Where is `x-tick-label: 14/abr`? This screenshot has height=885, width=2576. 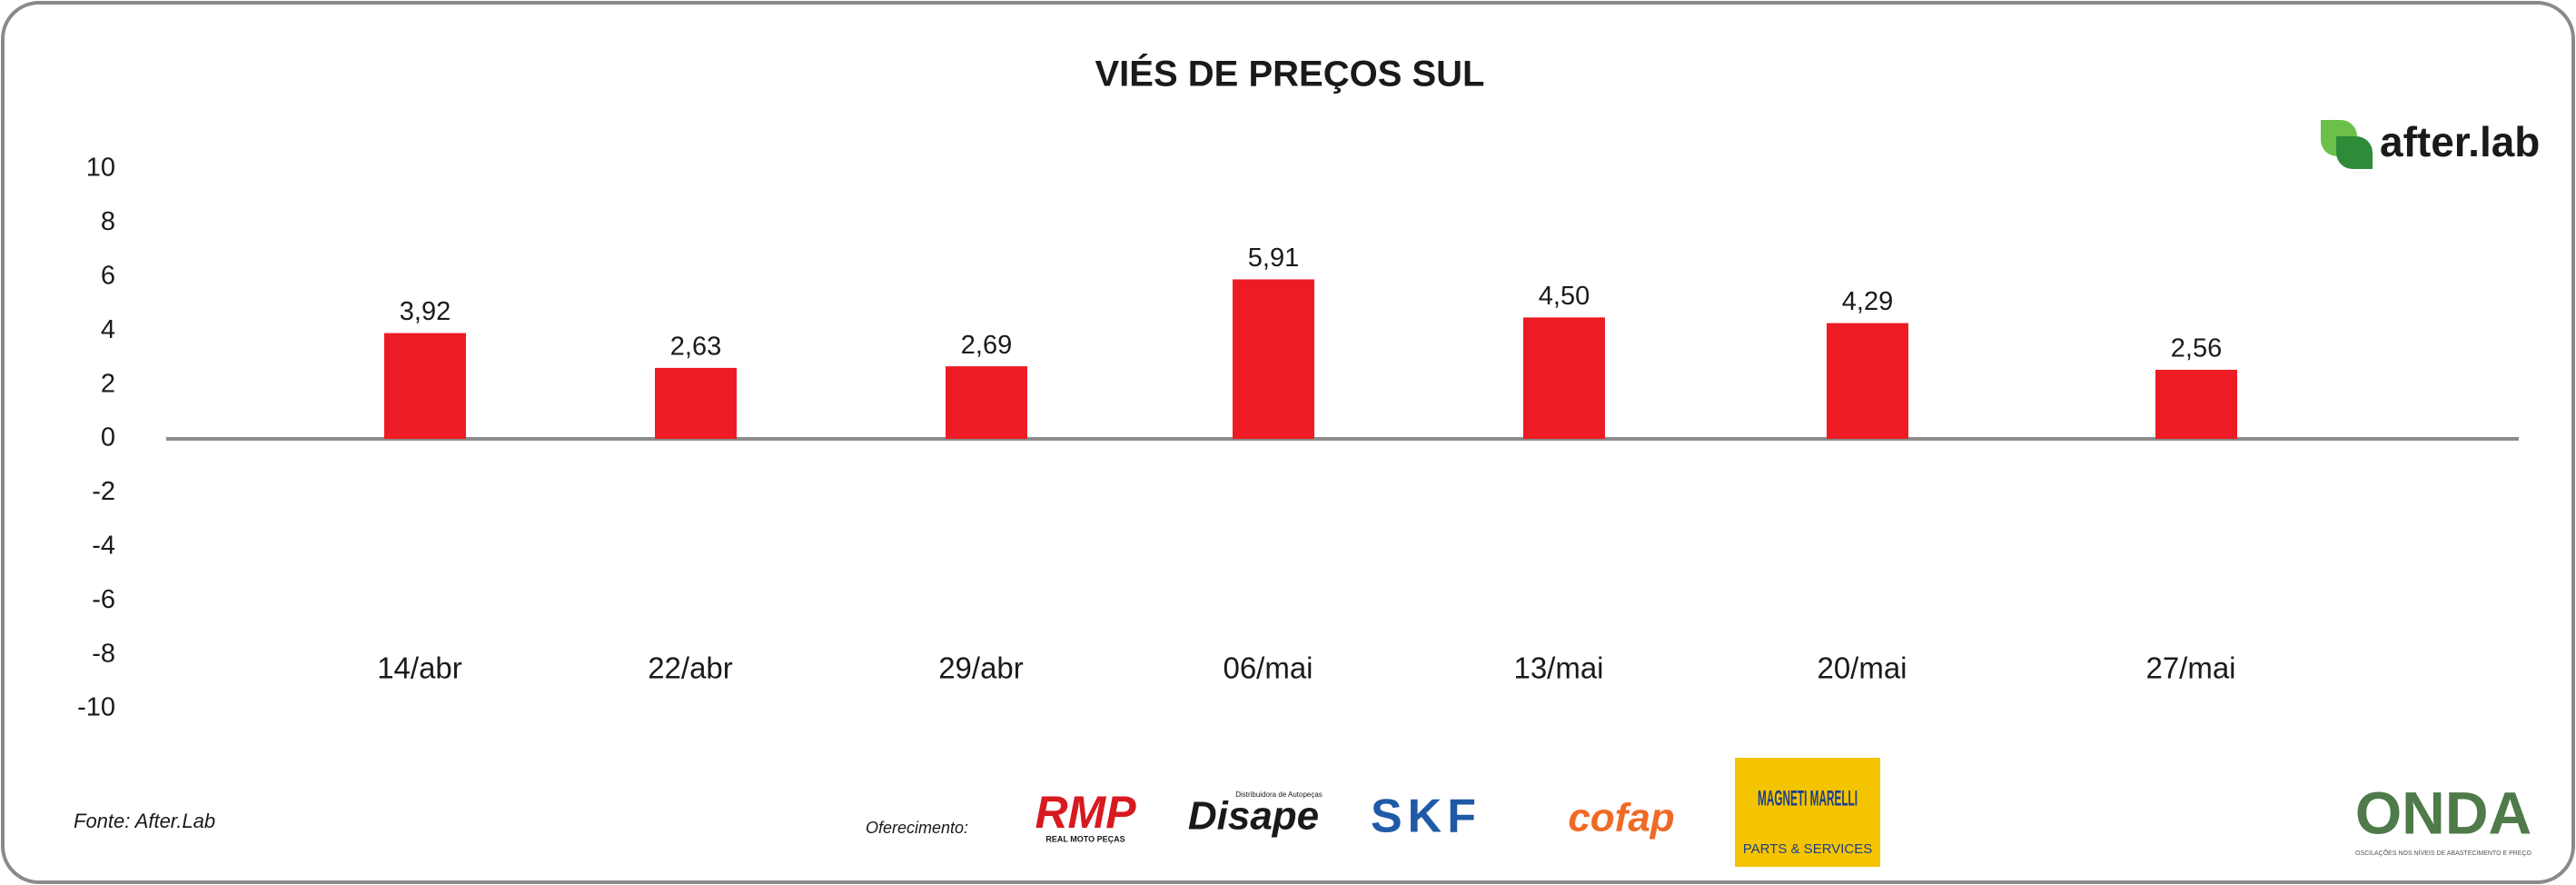
x-tick-label: 14/abr is located at coordinates (419, 668).